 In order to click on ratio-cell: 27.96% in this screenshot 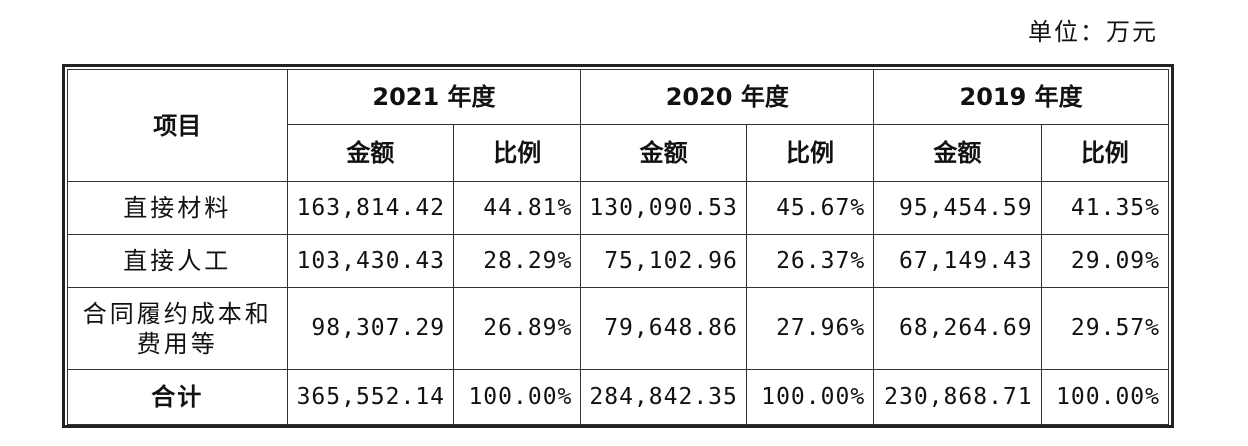, I will do `click(810, 328)`.